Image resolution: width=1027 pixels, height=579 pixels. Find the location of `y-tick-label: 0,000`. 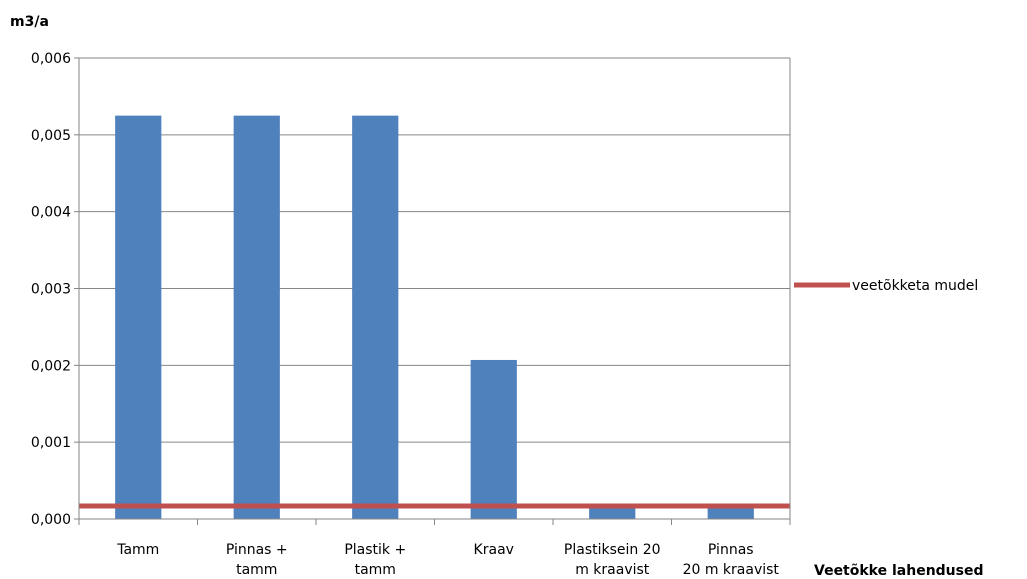

y-tick-label: 0,000 is located at coordinates (51, 520).